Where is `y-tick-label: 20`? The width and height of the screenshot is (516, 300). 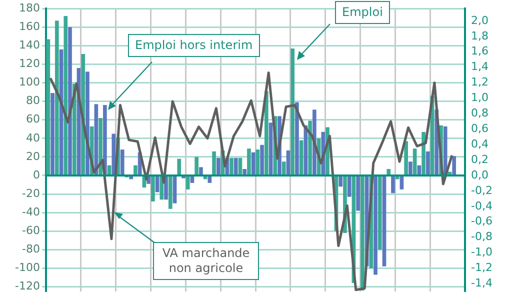 y-tick-label: 20 is located at coordinates (33, 156).